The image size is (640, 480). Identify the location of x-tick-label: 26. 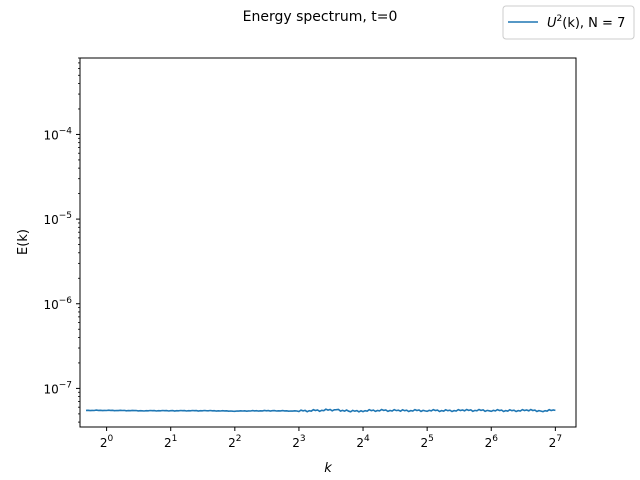
(492, 442).